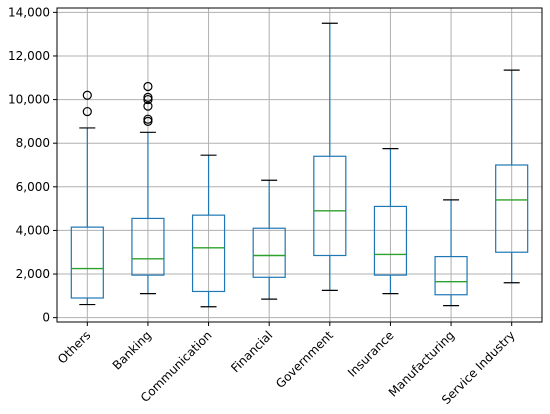 Image resolution: width=550 pixels, height=414 pixels. Describe the element at coordinates (29, 56) in the screenshot. I see `y-tick-label: 12,000` at that location.